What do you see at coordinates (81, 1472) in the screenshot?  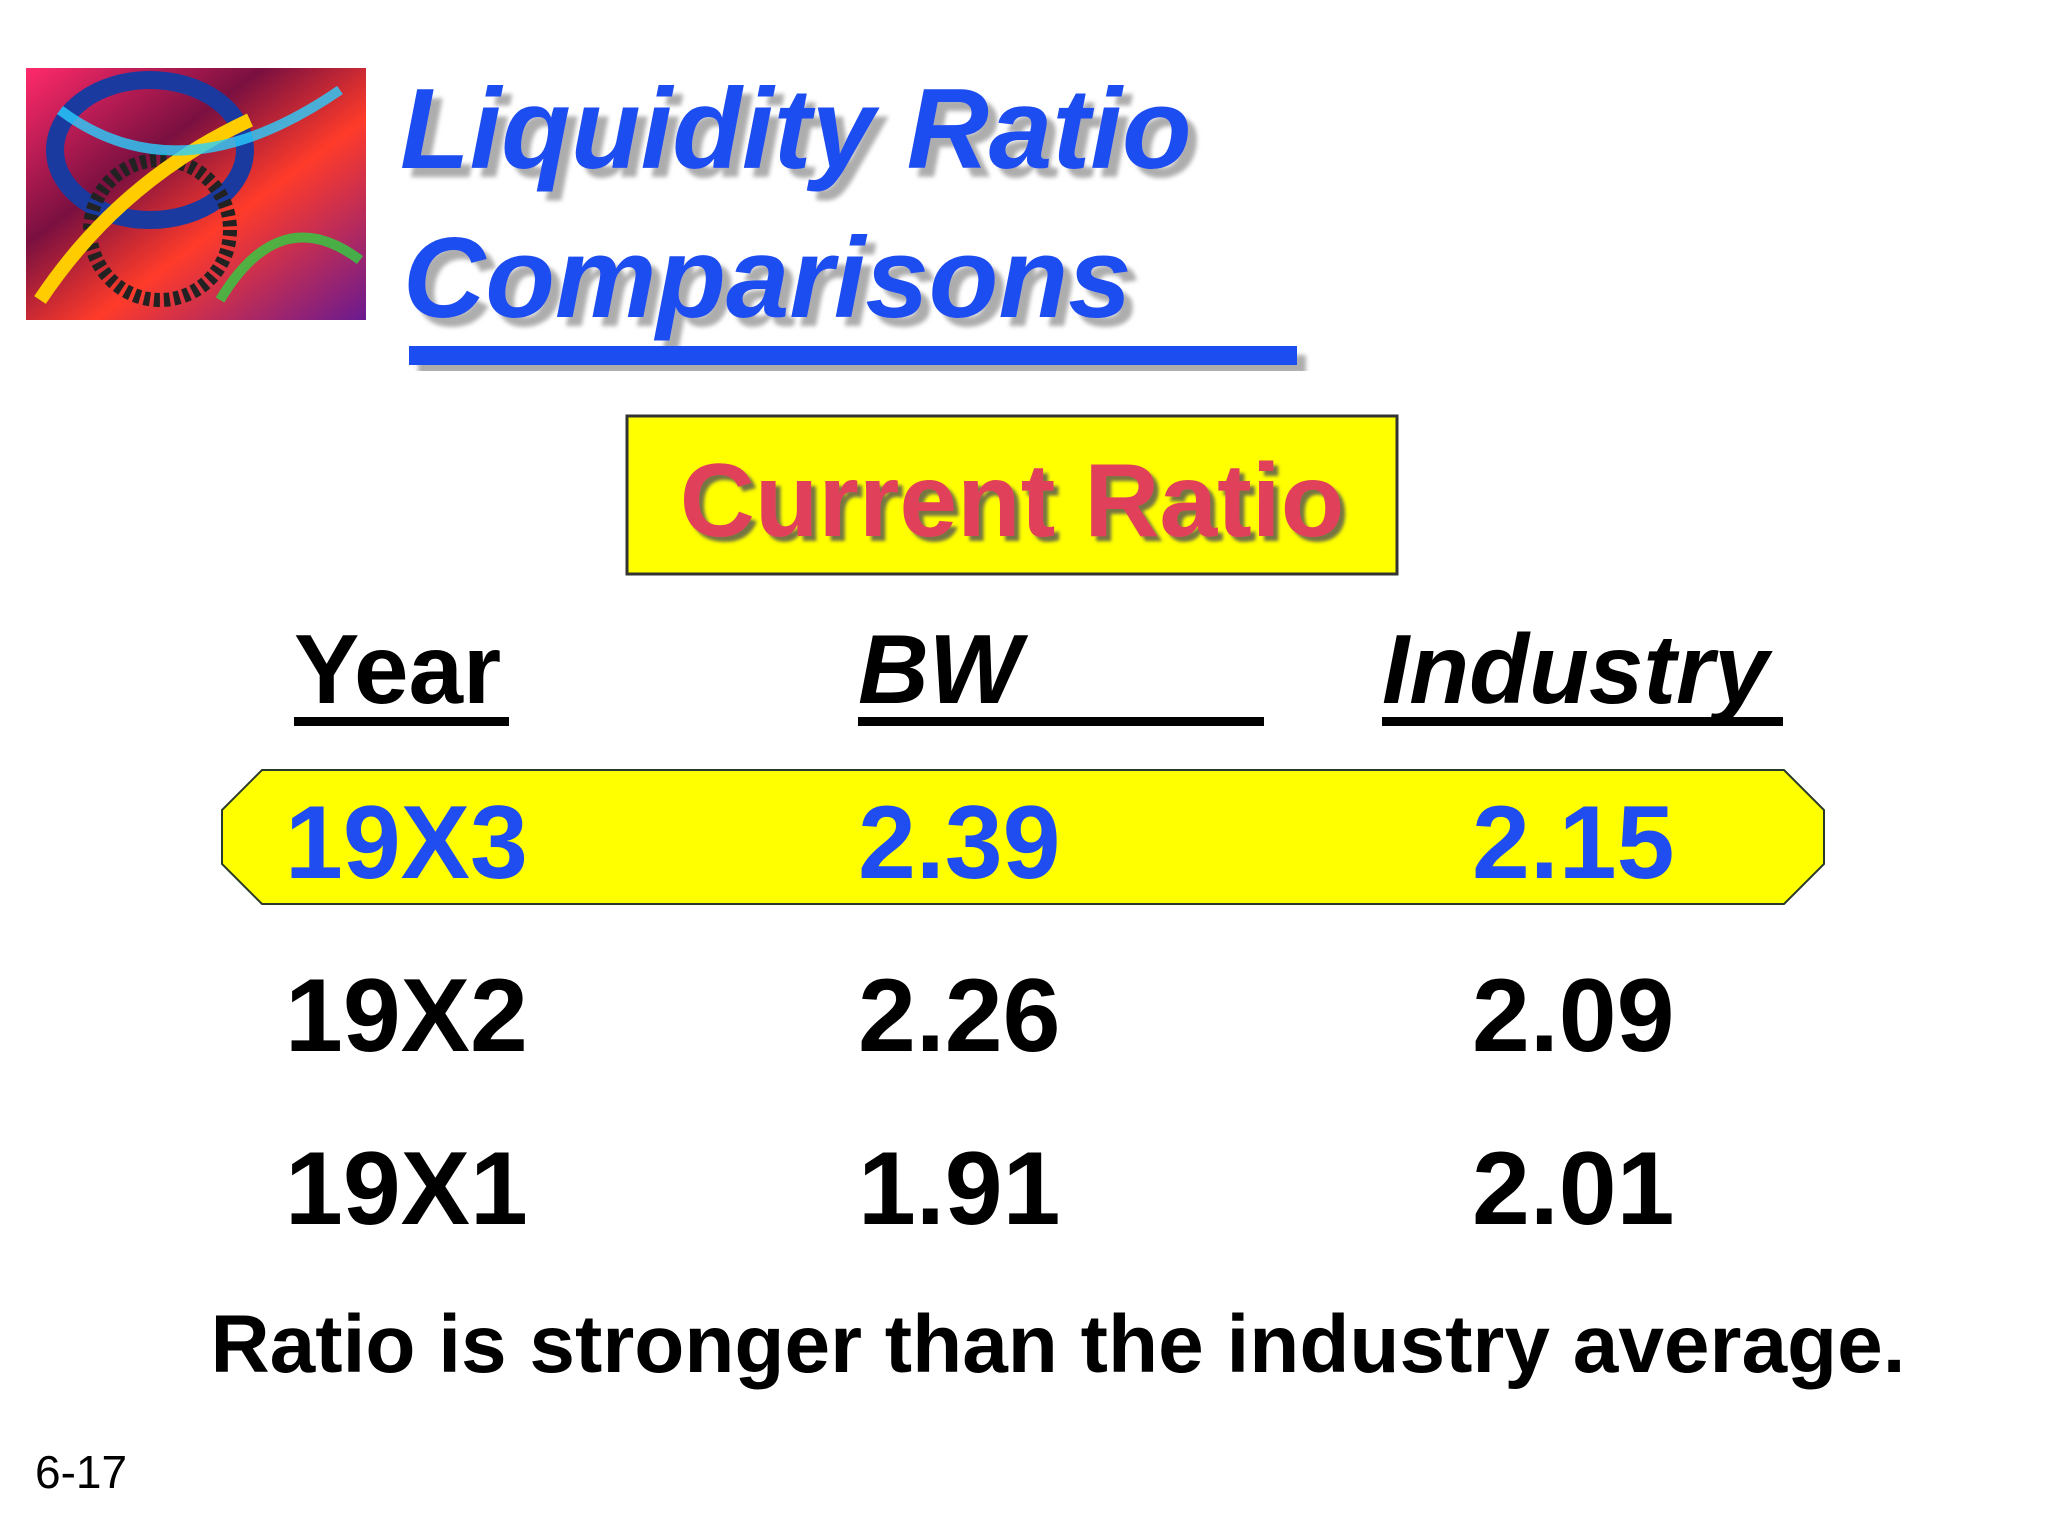 I see `slide-number: 6-17` at bounding box center [81, 1472].